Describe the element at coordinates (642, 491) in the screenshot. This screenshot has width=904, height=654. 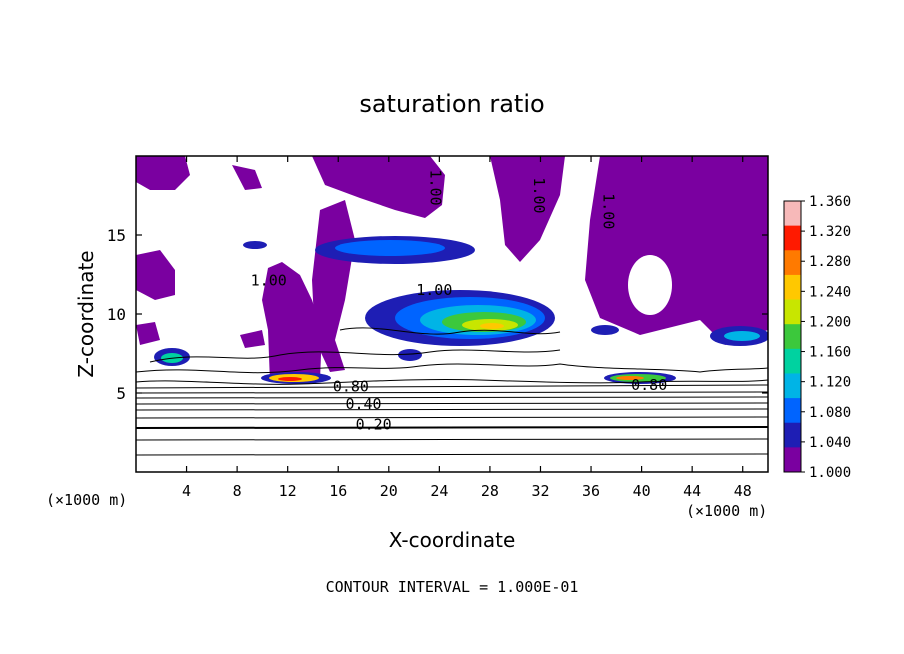
I see `x-tick-label: 40` at that location.